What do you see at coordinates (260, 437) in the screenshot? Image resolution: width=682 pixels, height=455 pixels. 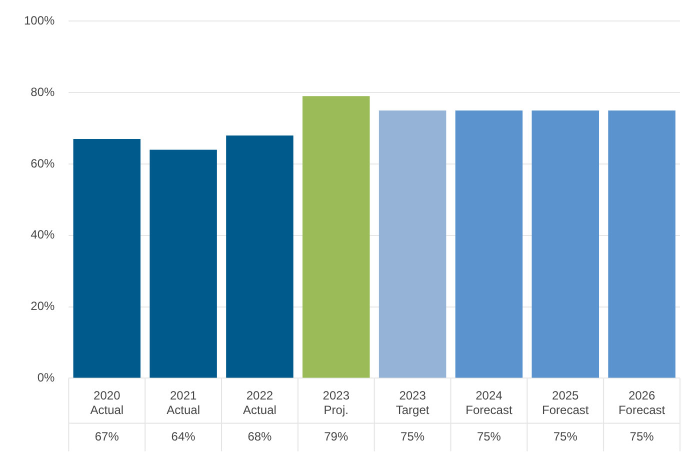 I see `data-label: 68%` at bounding box center [260, 437].